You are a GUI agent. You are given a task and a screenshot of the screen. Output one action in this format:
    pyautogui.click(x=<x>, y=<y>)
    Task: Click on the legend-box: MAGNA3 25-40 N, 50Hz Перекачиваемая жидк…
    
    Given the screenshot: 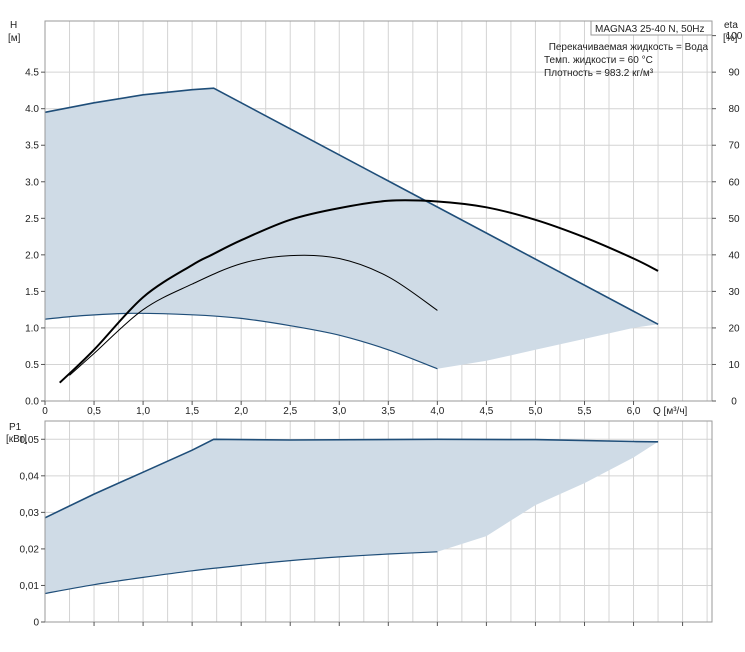 What is the action you would take?
    pyautogui.click(x=628, y=49)
    